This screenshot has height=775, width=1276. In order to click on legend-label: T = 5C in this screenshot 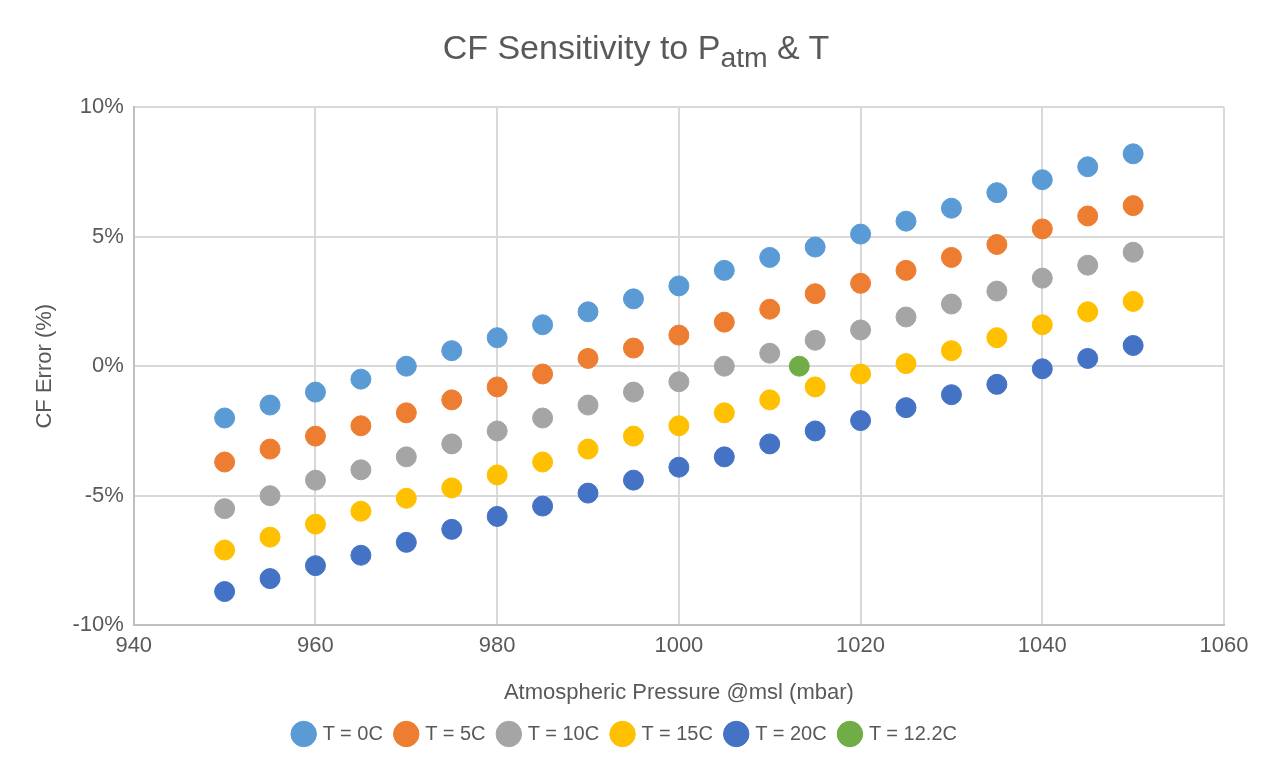, I will do `click(455, 732)`.